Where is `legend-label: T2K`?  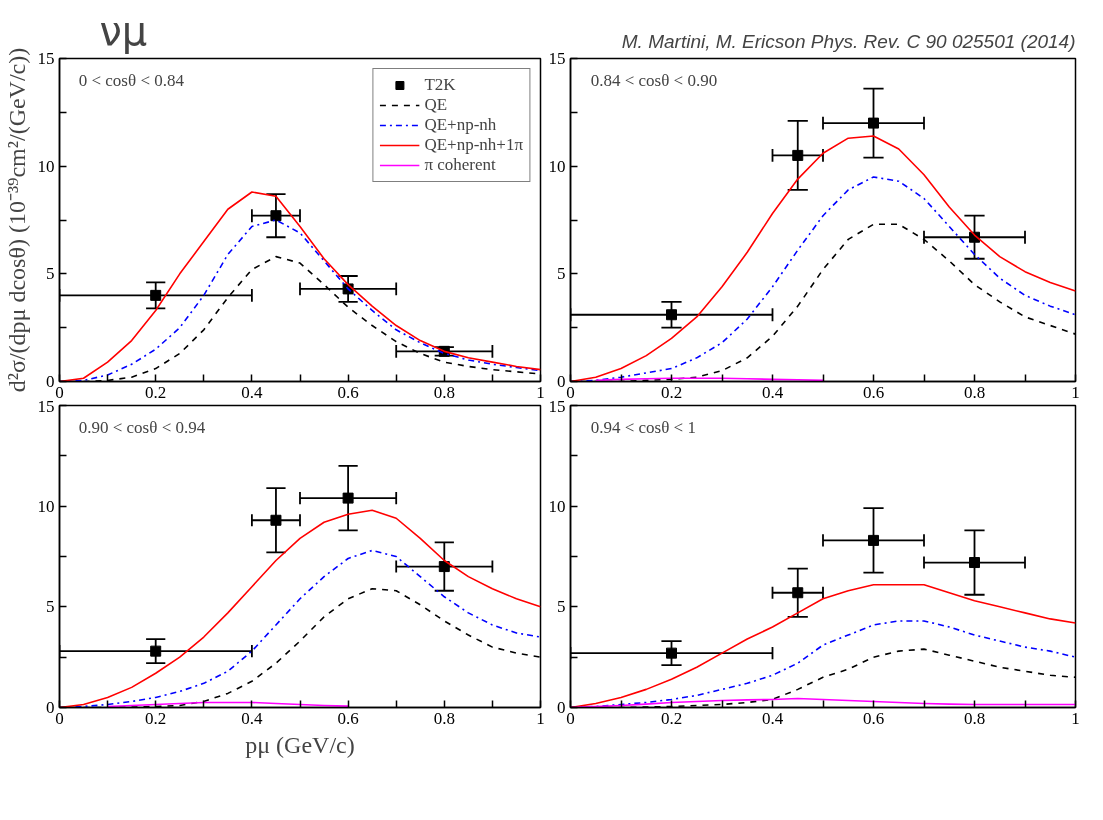 legend-label: T2K is located at coordinates (440, 85).